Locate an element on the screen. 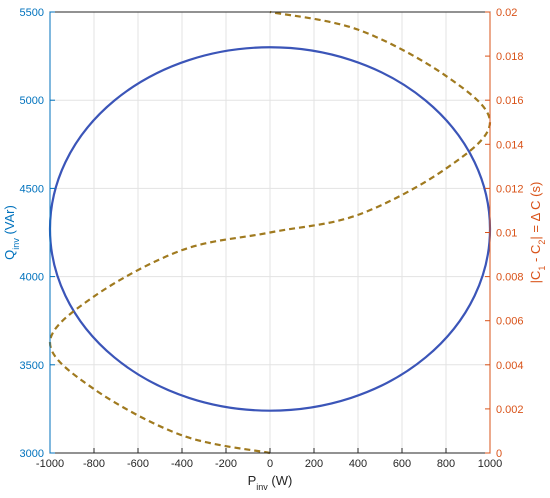 This screenshot has height=498, width=550. y-left-tick-label: 5500 is located at coordinates (32, 13).